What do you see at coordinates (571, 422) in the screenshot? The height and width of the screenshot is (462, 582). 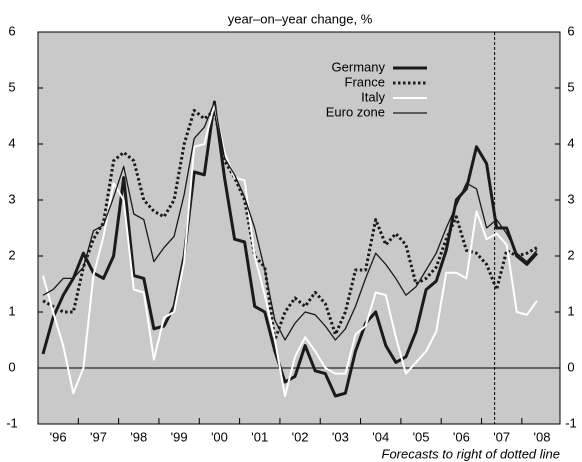 I see `y2-tick-label: -1` at bounding box center [571, 422].